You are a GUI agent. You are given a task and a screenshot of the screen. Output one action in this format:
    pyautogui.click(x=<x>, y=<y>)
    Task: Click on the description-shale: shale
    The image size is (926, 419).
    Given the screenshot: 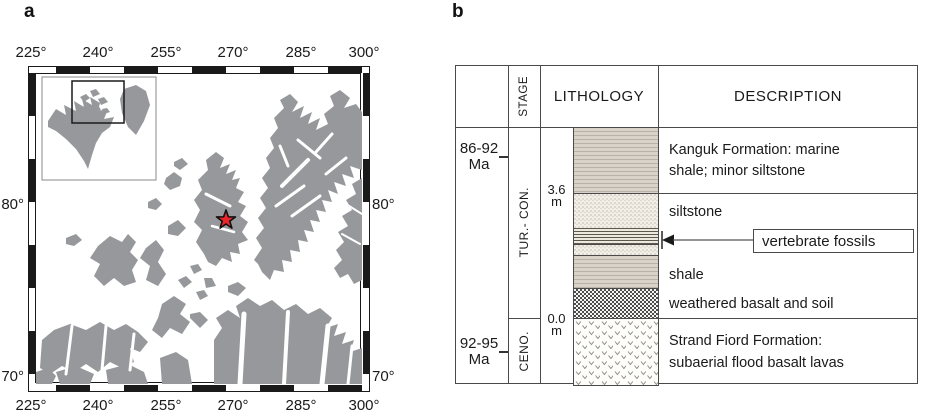 What is the action you would take?
    pyautogui.click(x=686, y=275)
    